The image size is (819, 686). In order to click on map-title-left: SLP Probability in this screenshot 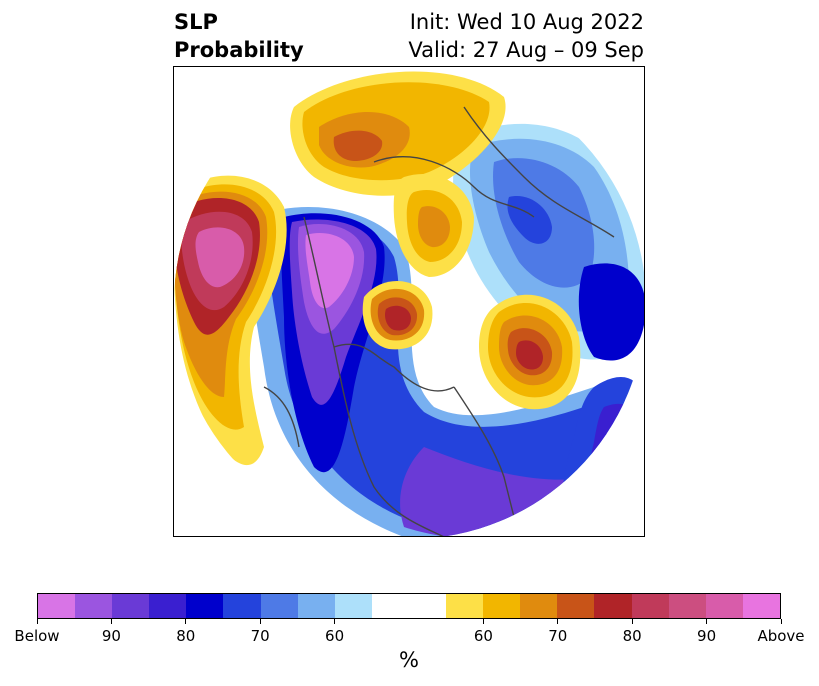, I will do `click(239, 36)`.